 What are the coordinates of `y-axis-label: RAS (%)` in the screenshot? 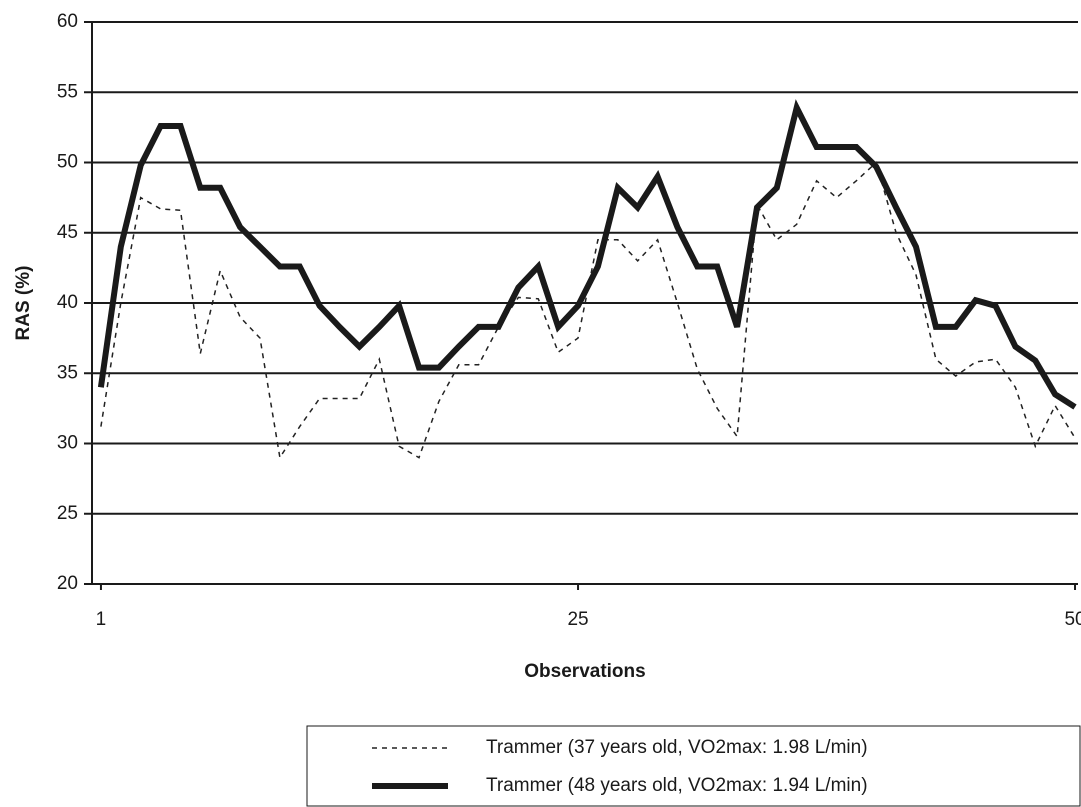 It's located at (23, 303).